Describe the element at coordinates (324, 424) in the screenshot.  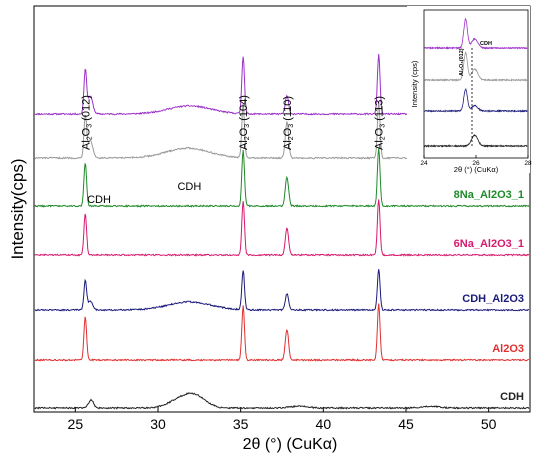
I see `main-x-tick-label: 40` at that location.